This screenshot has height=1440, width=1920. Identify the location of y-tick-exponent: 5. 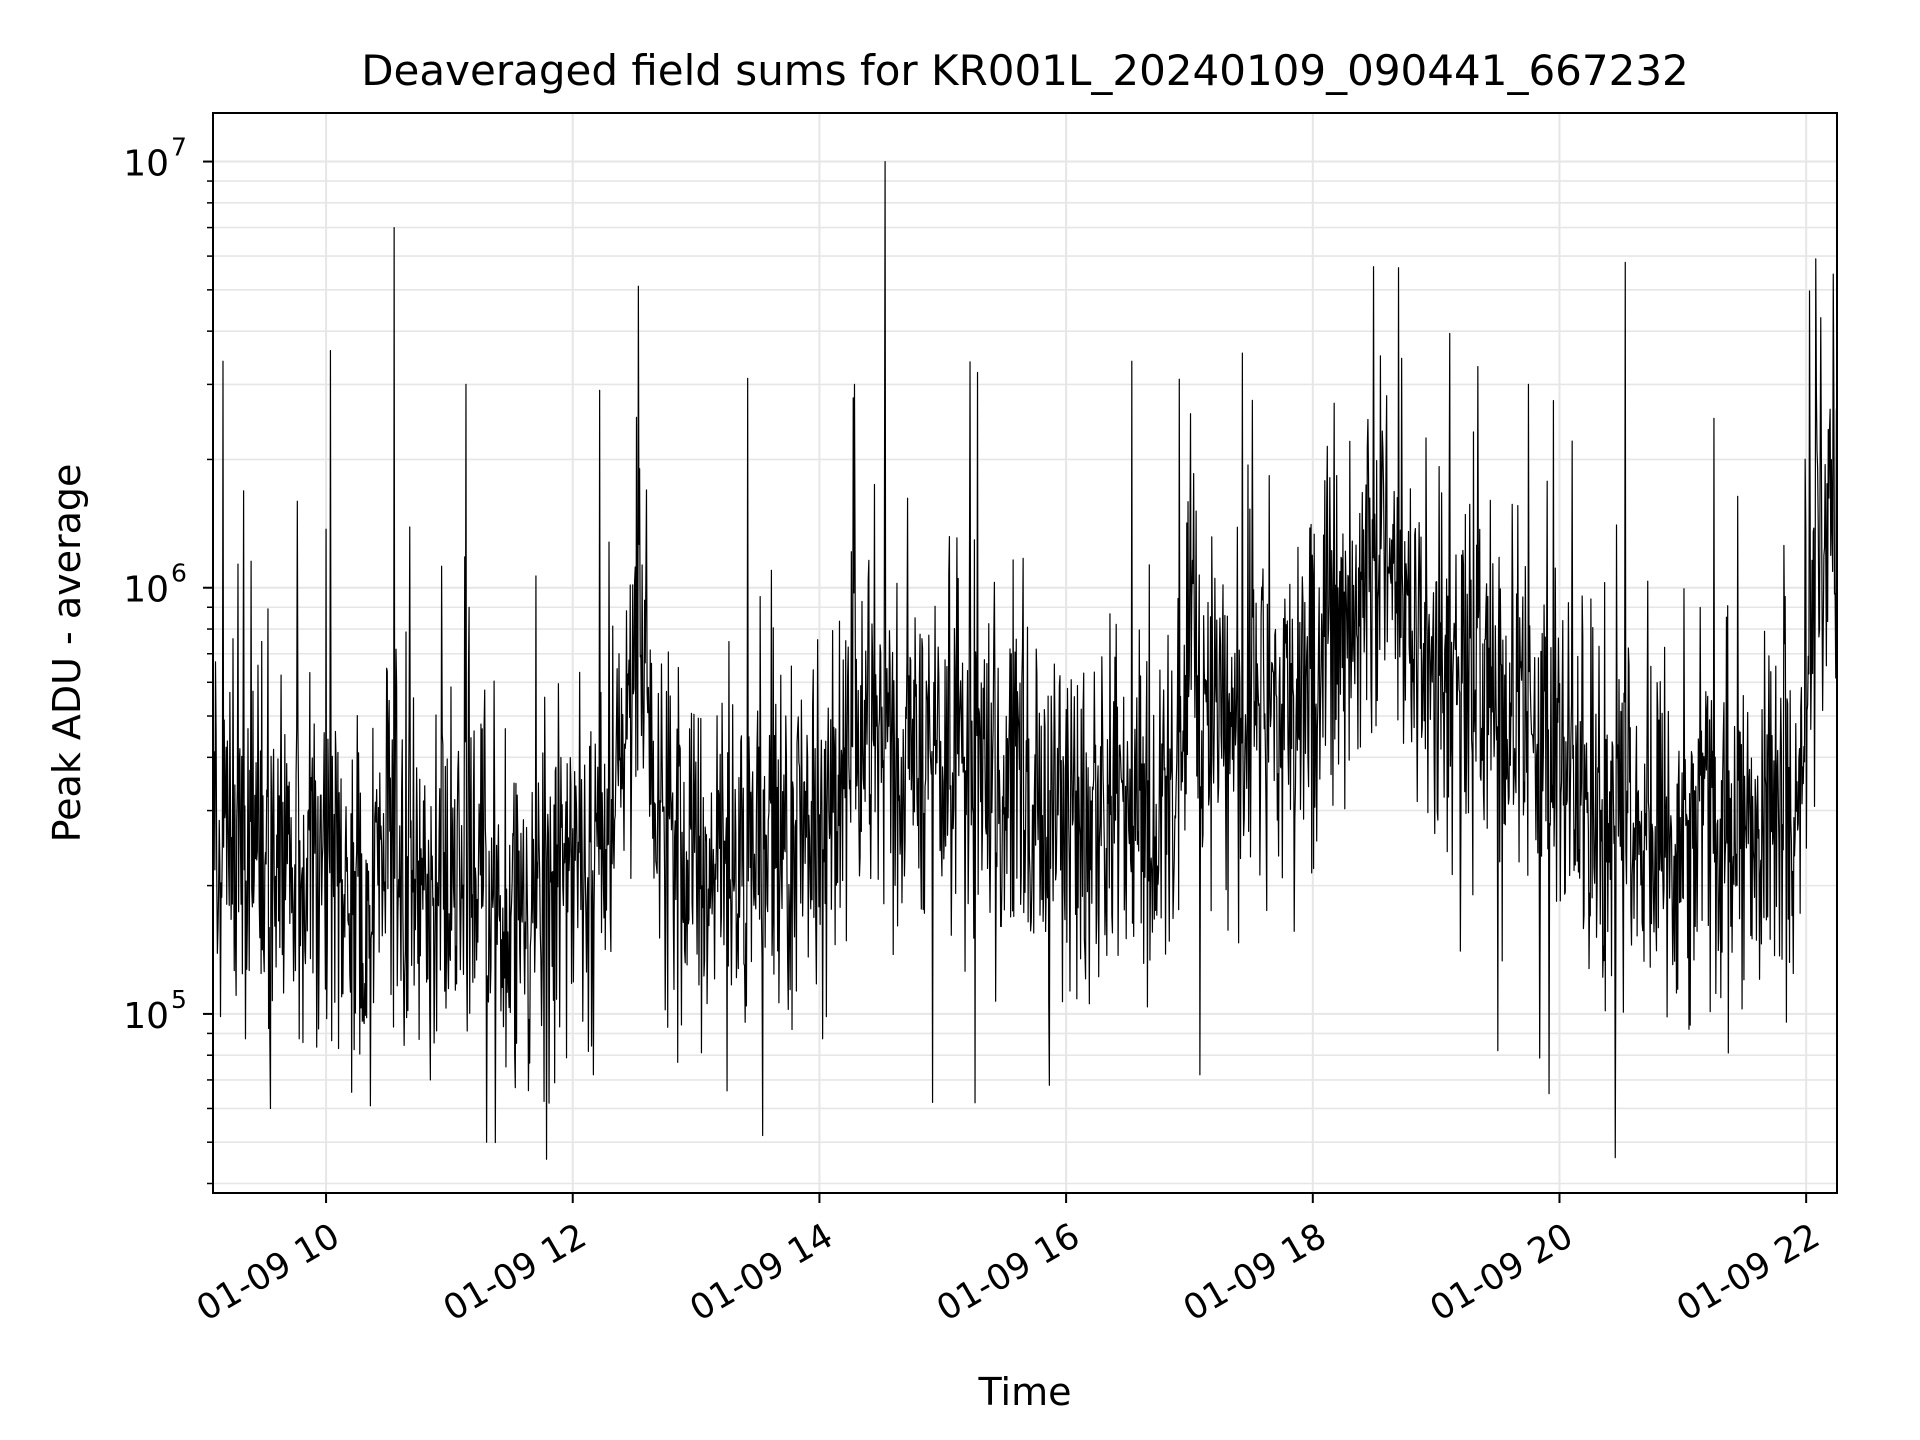
(179, 999).